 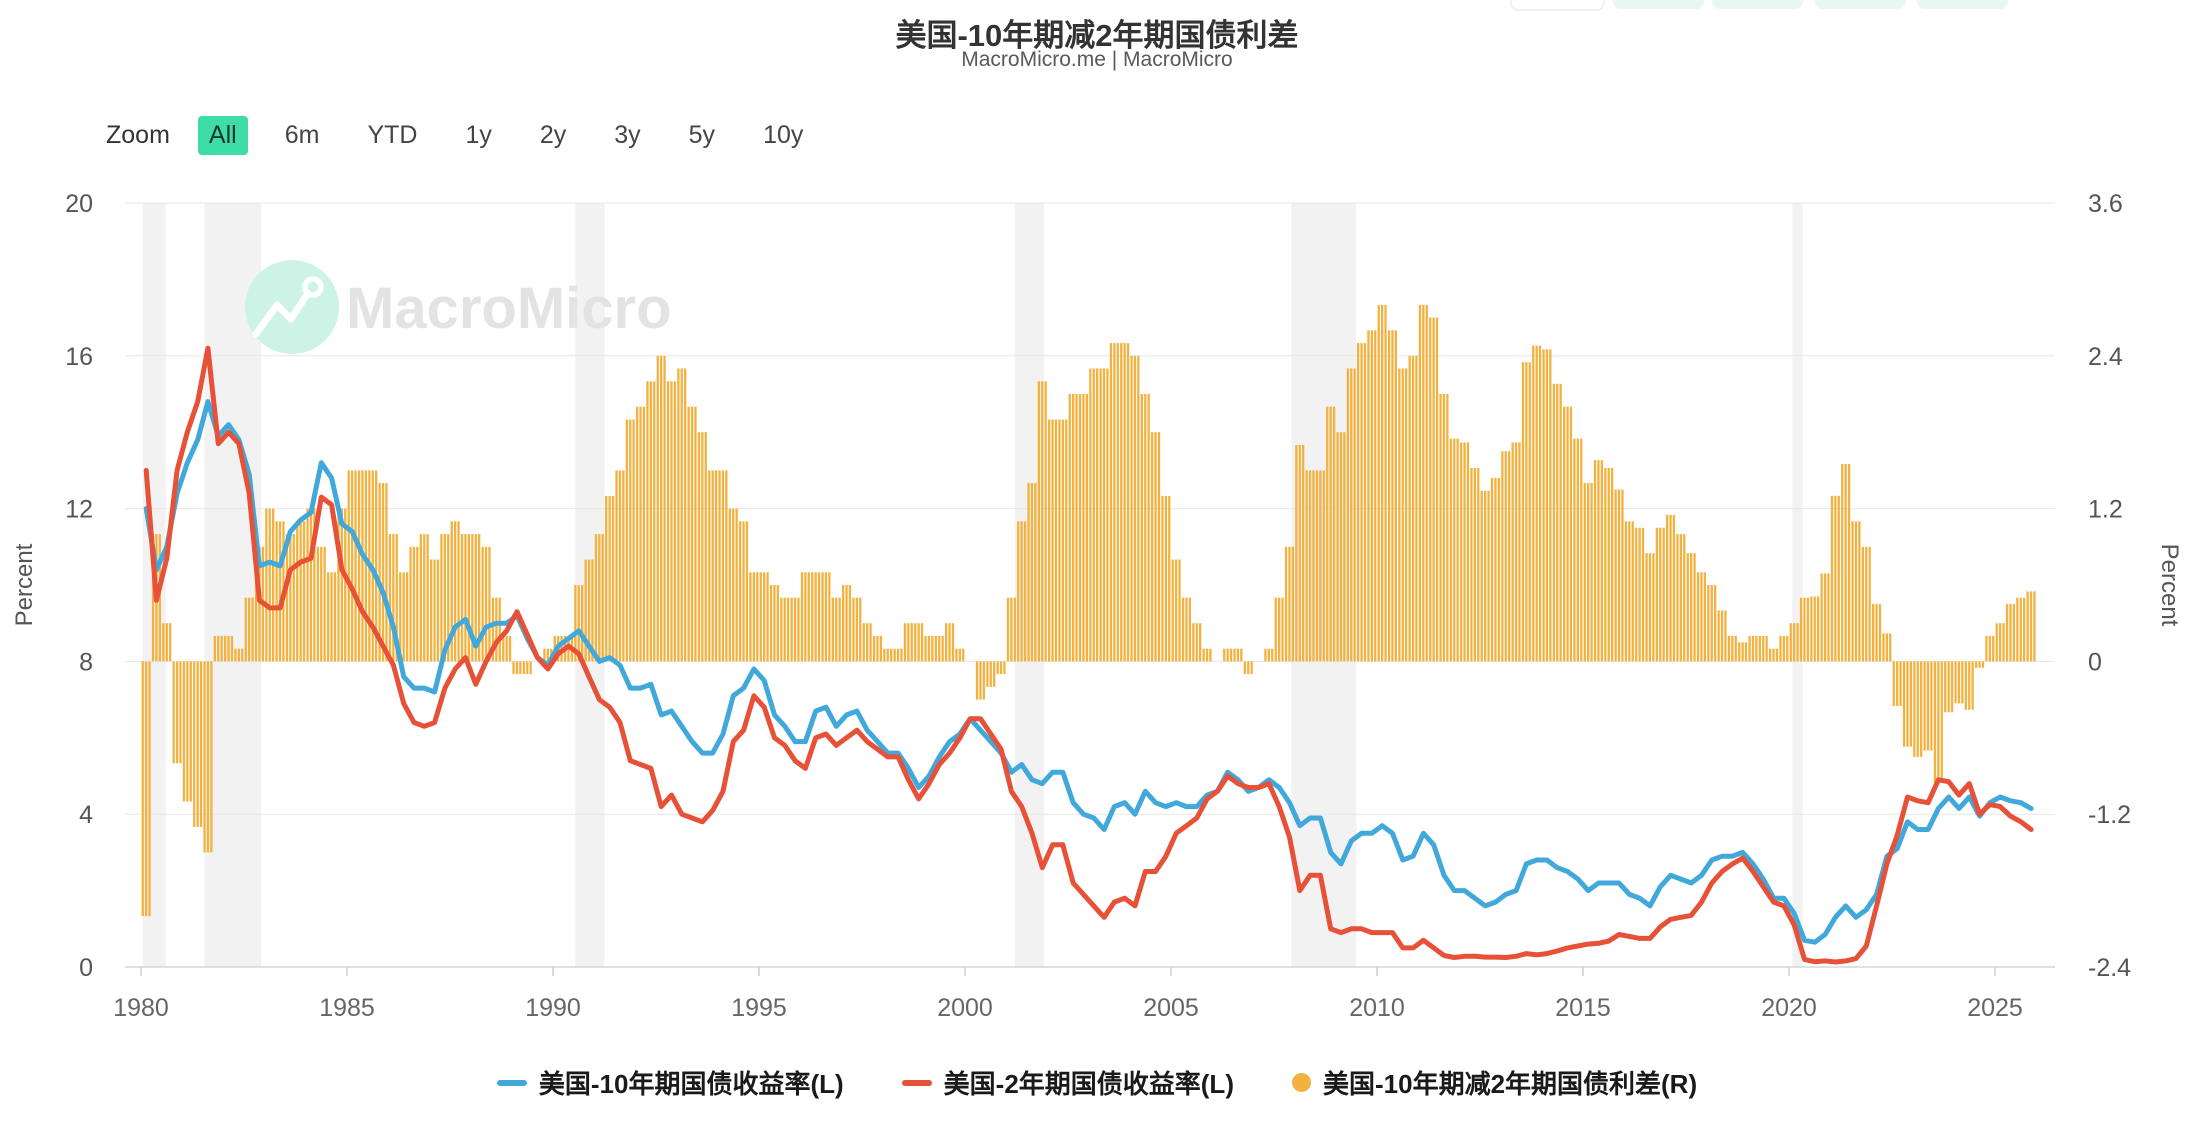 I want to click on zoom-option-all: All, so click(x=222, y=135).